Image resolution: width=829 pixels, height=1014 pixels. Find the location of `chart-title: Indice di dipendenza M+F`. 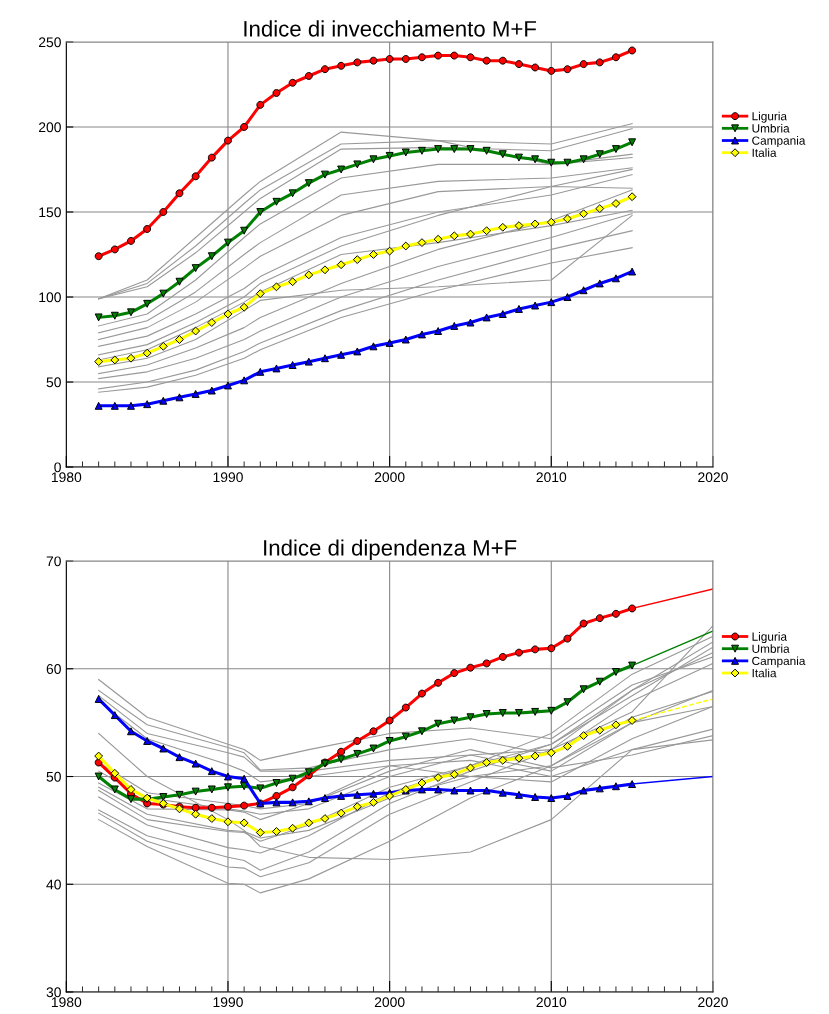

chart-title: Indice di dipendenza M+F is located at coordinates (390, 550).